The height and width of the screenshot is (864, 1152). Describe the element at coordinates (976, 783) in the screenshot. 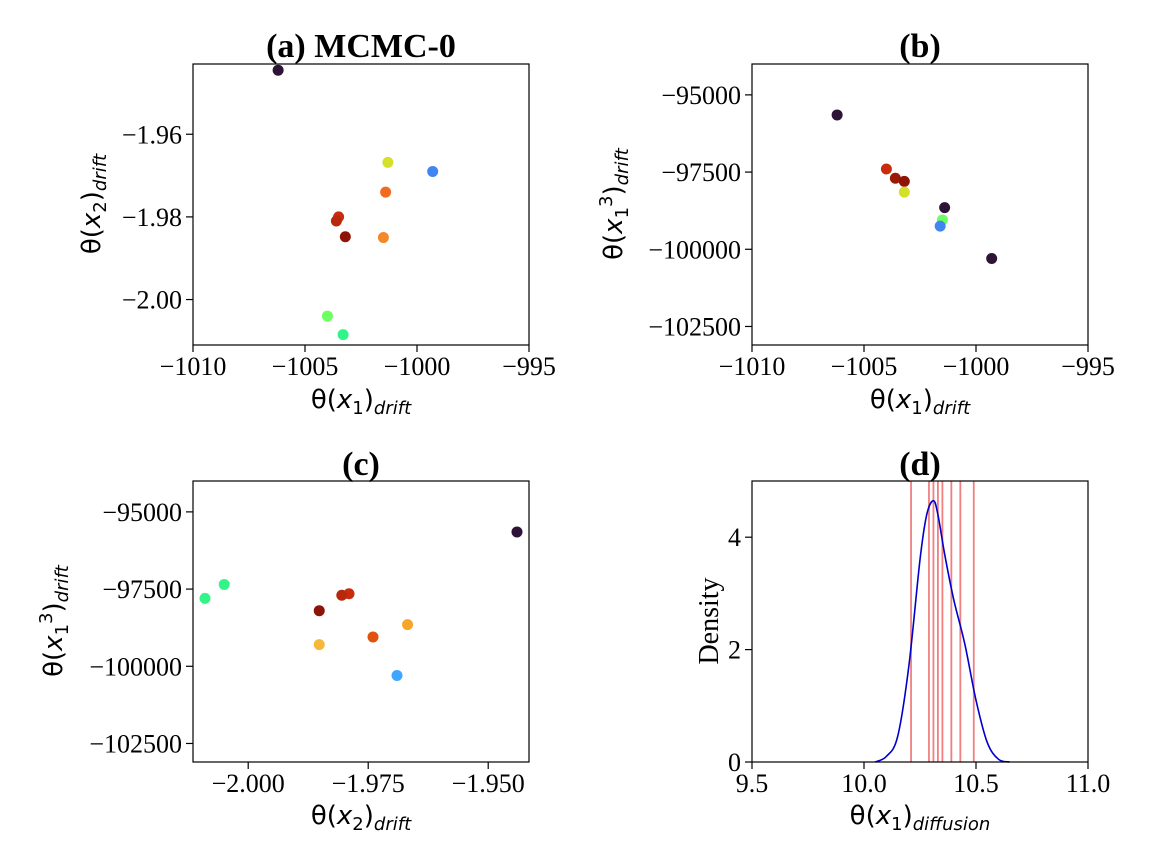

I see `panel-d-xtick-label: 10.5` at that location.